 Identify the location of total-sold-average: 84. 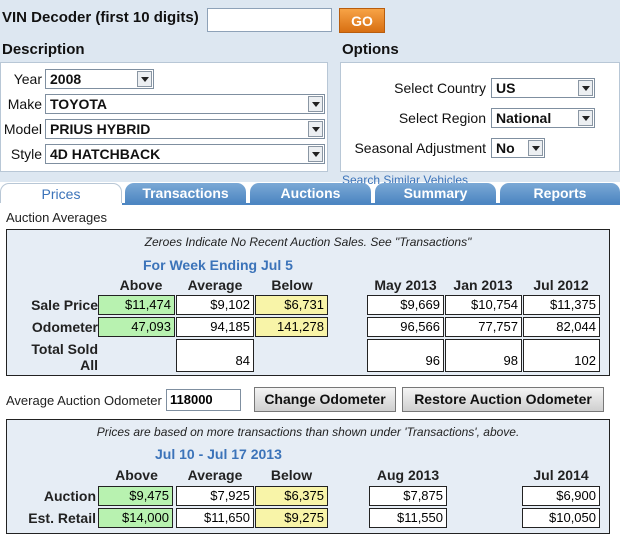
(215, 355).